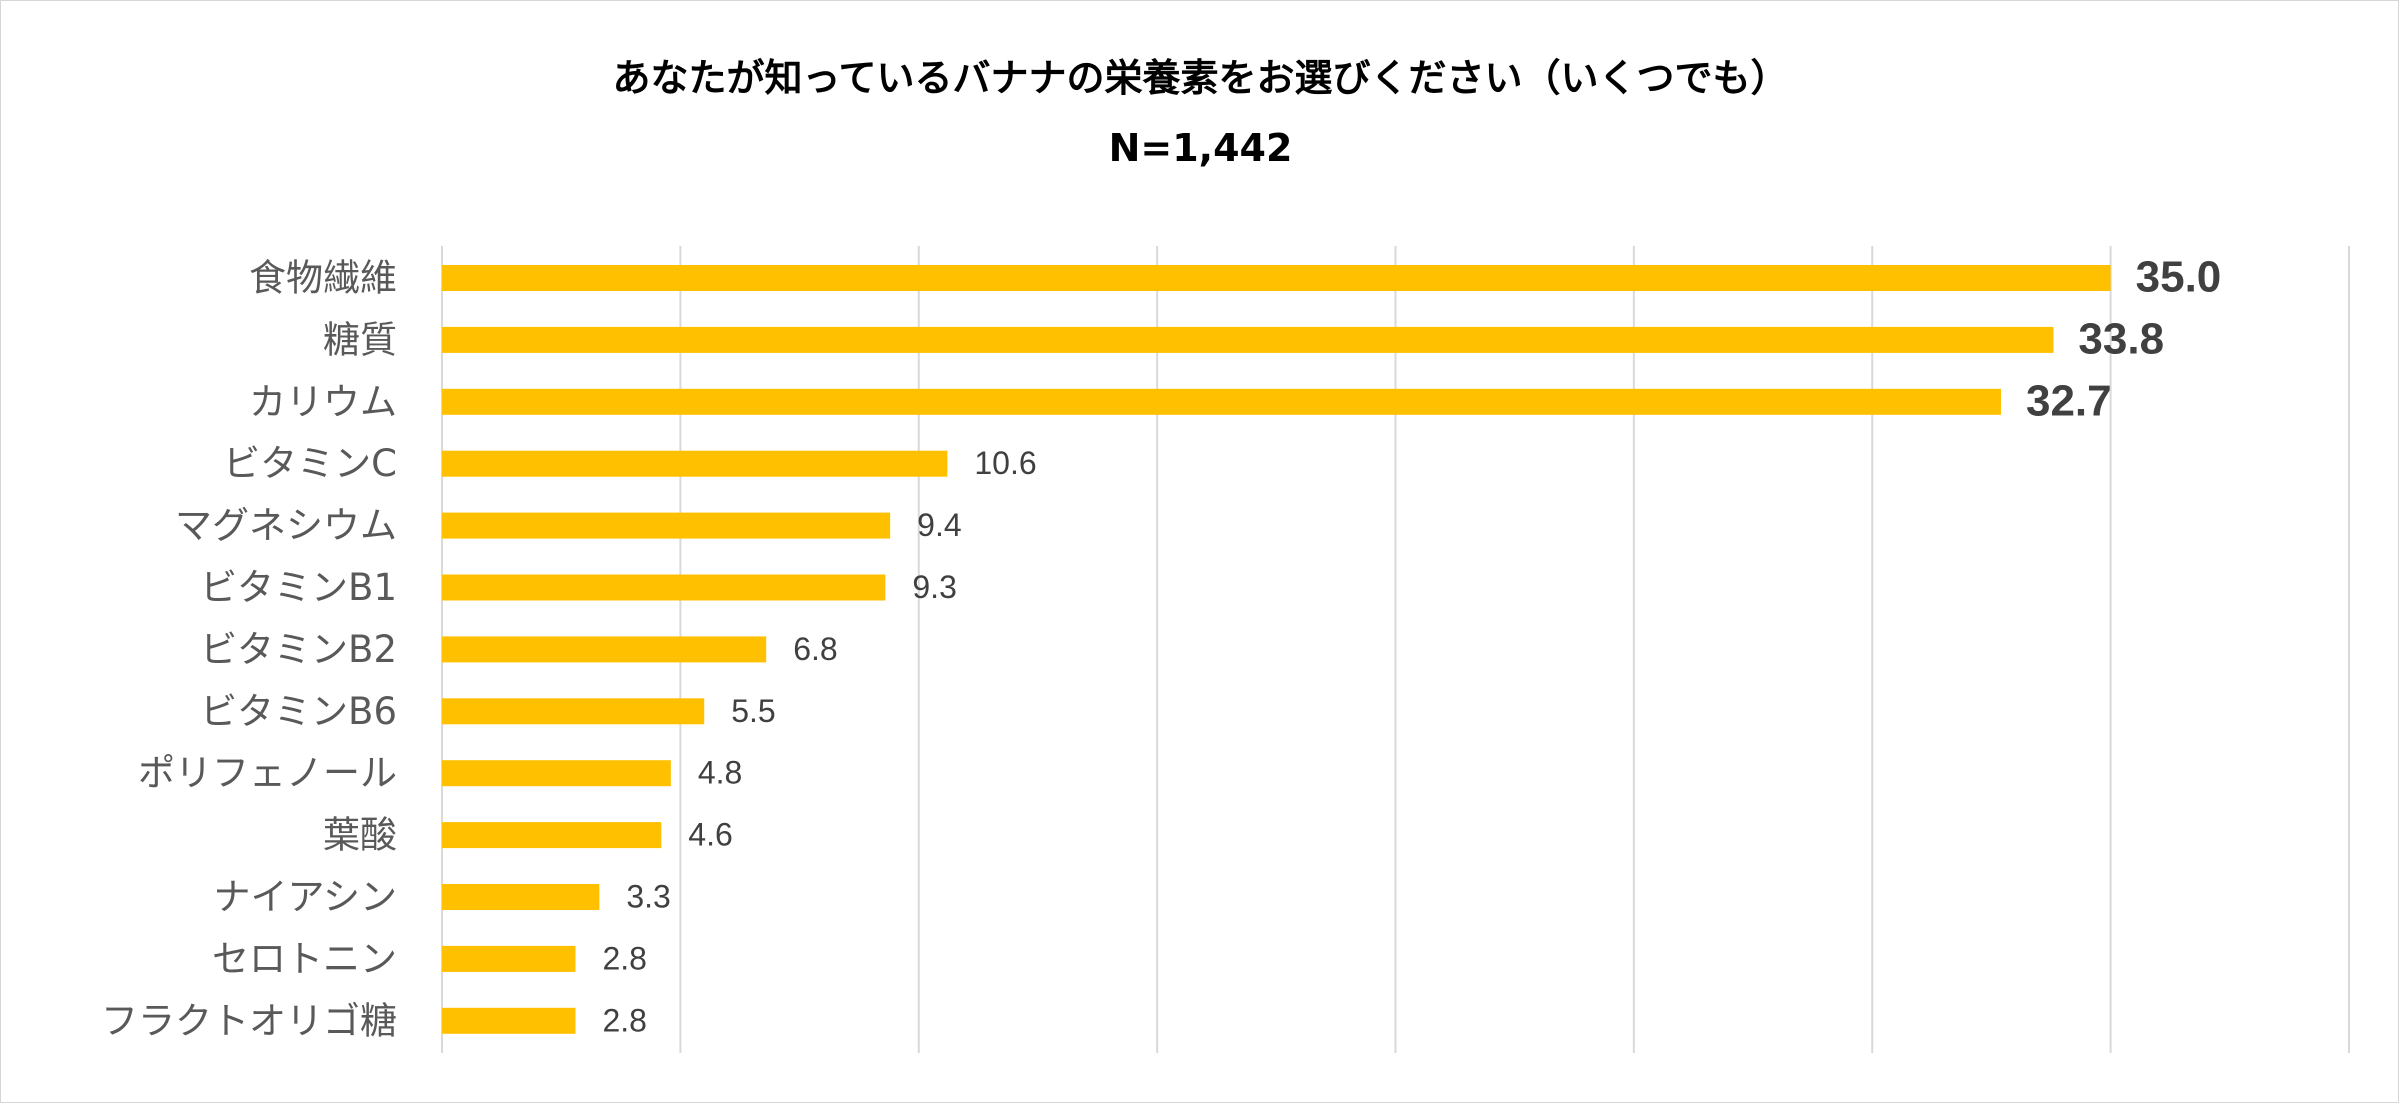 The height and width of the screenshot is (1104, 2399). What do you see at coordinates (939, 525) in the screenshot?
I see `data-label: 9.4` at bounding box center [939, 525].